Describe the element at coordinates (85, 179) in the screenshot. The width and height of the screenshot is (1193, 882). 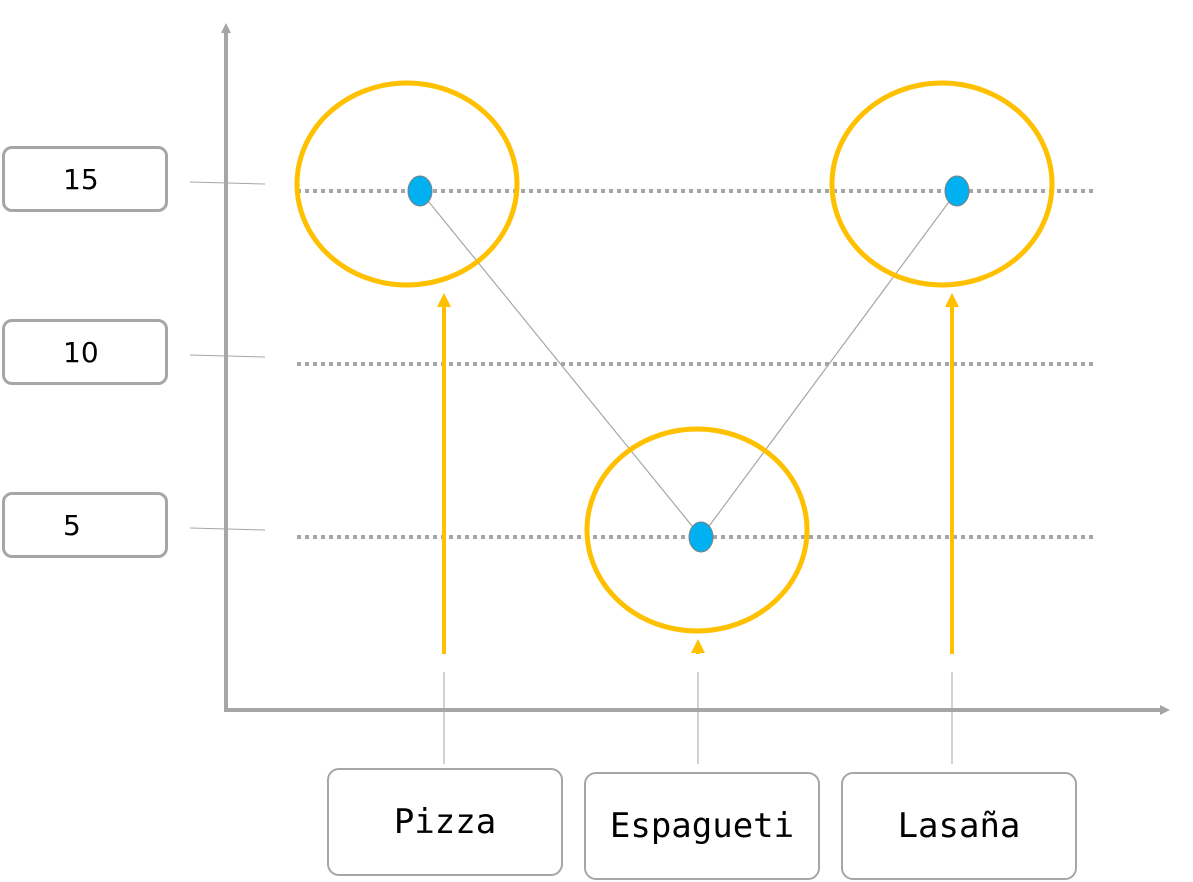
I see `y-tick-label: 15` at that location.